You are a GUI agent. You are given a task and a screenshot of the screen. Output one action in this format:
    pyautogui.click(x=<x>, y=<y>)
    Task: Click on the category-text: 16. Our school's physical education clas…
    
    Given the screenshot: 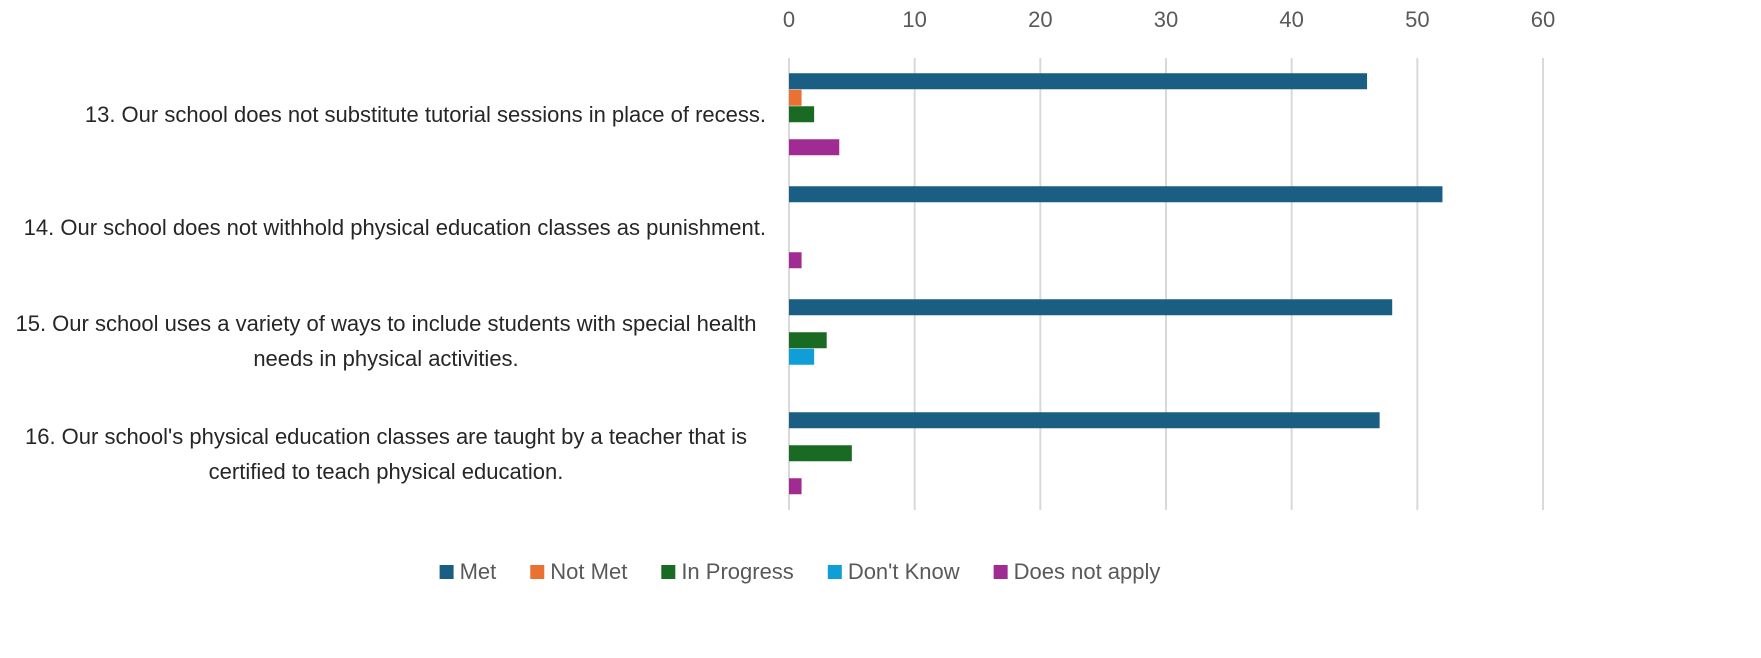 What is the action you would take?
    pyautogui.click(x=386, y=453)
    